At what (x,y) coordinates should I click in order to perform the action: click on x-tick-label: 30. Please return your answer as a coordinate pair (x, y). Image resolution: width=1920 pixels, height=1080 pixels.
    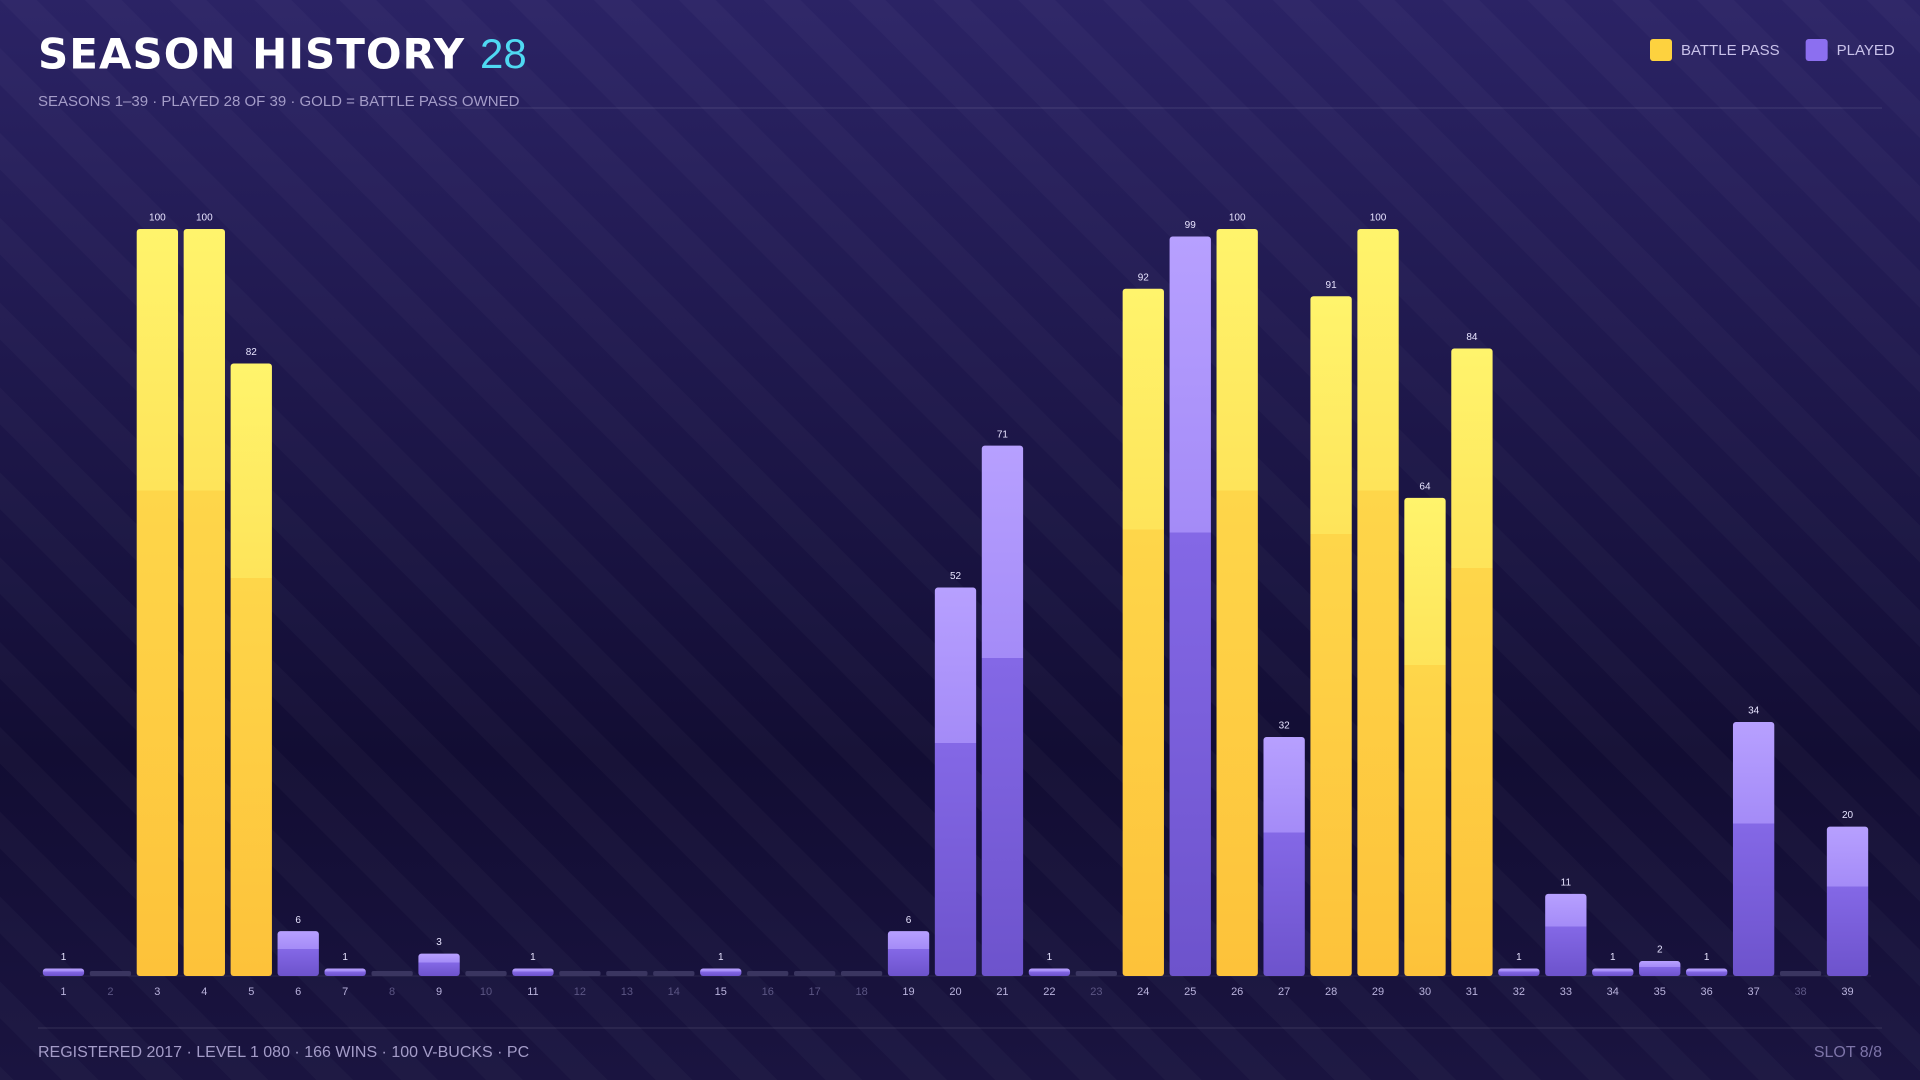
    Looking at the image, I should click on (1425, 992).